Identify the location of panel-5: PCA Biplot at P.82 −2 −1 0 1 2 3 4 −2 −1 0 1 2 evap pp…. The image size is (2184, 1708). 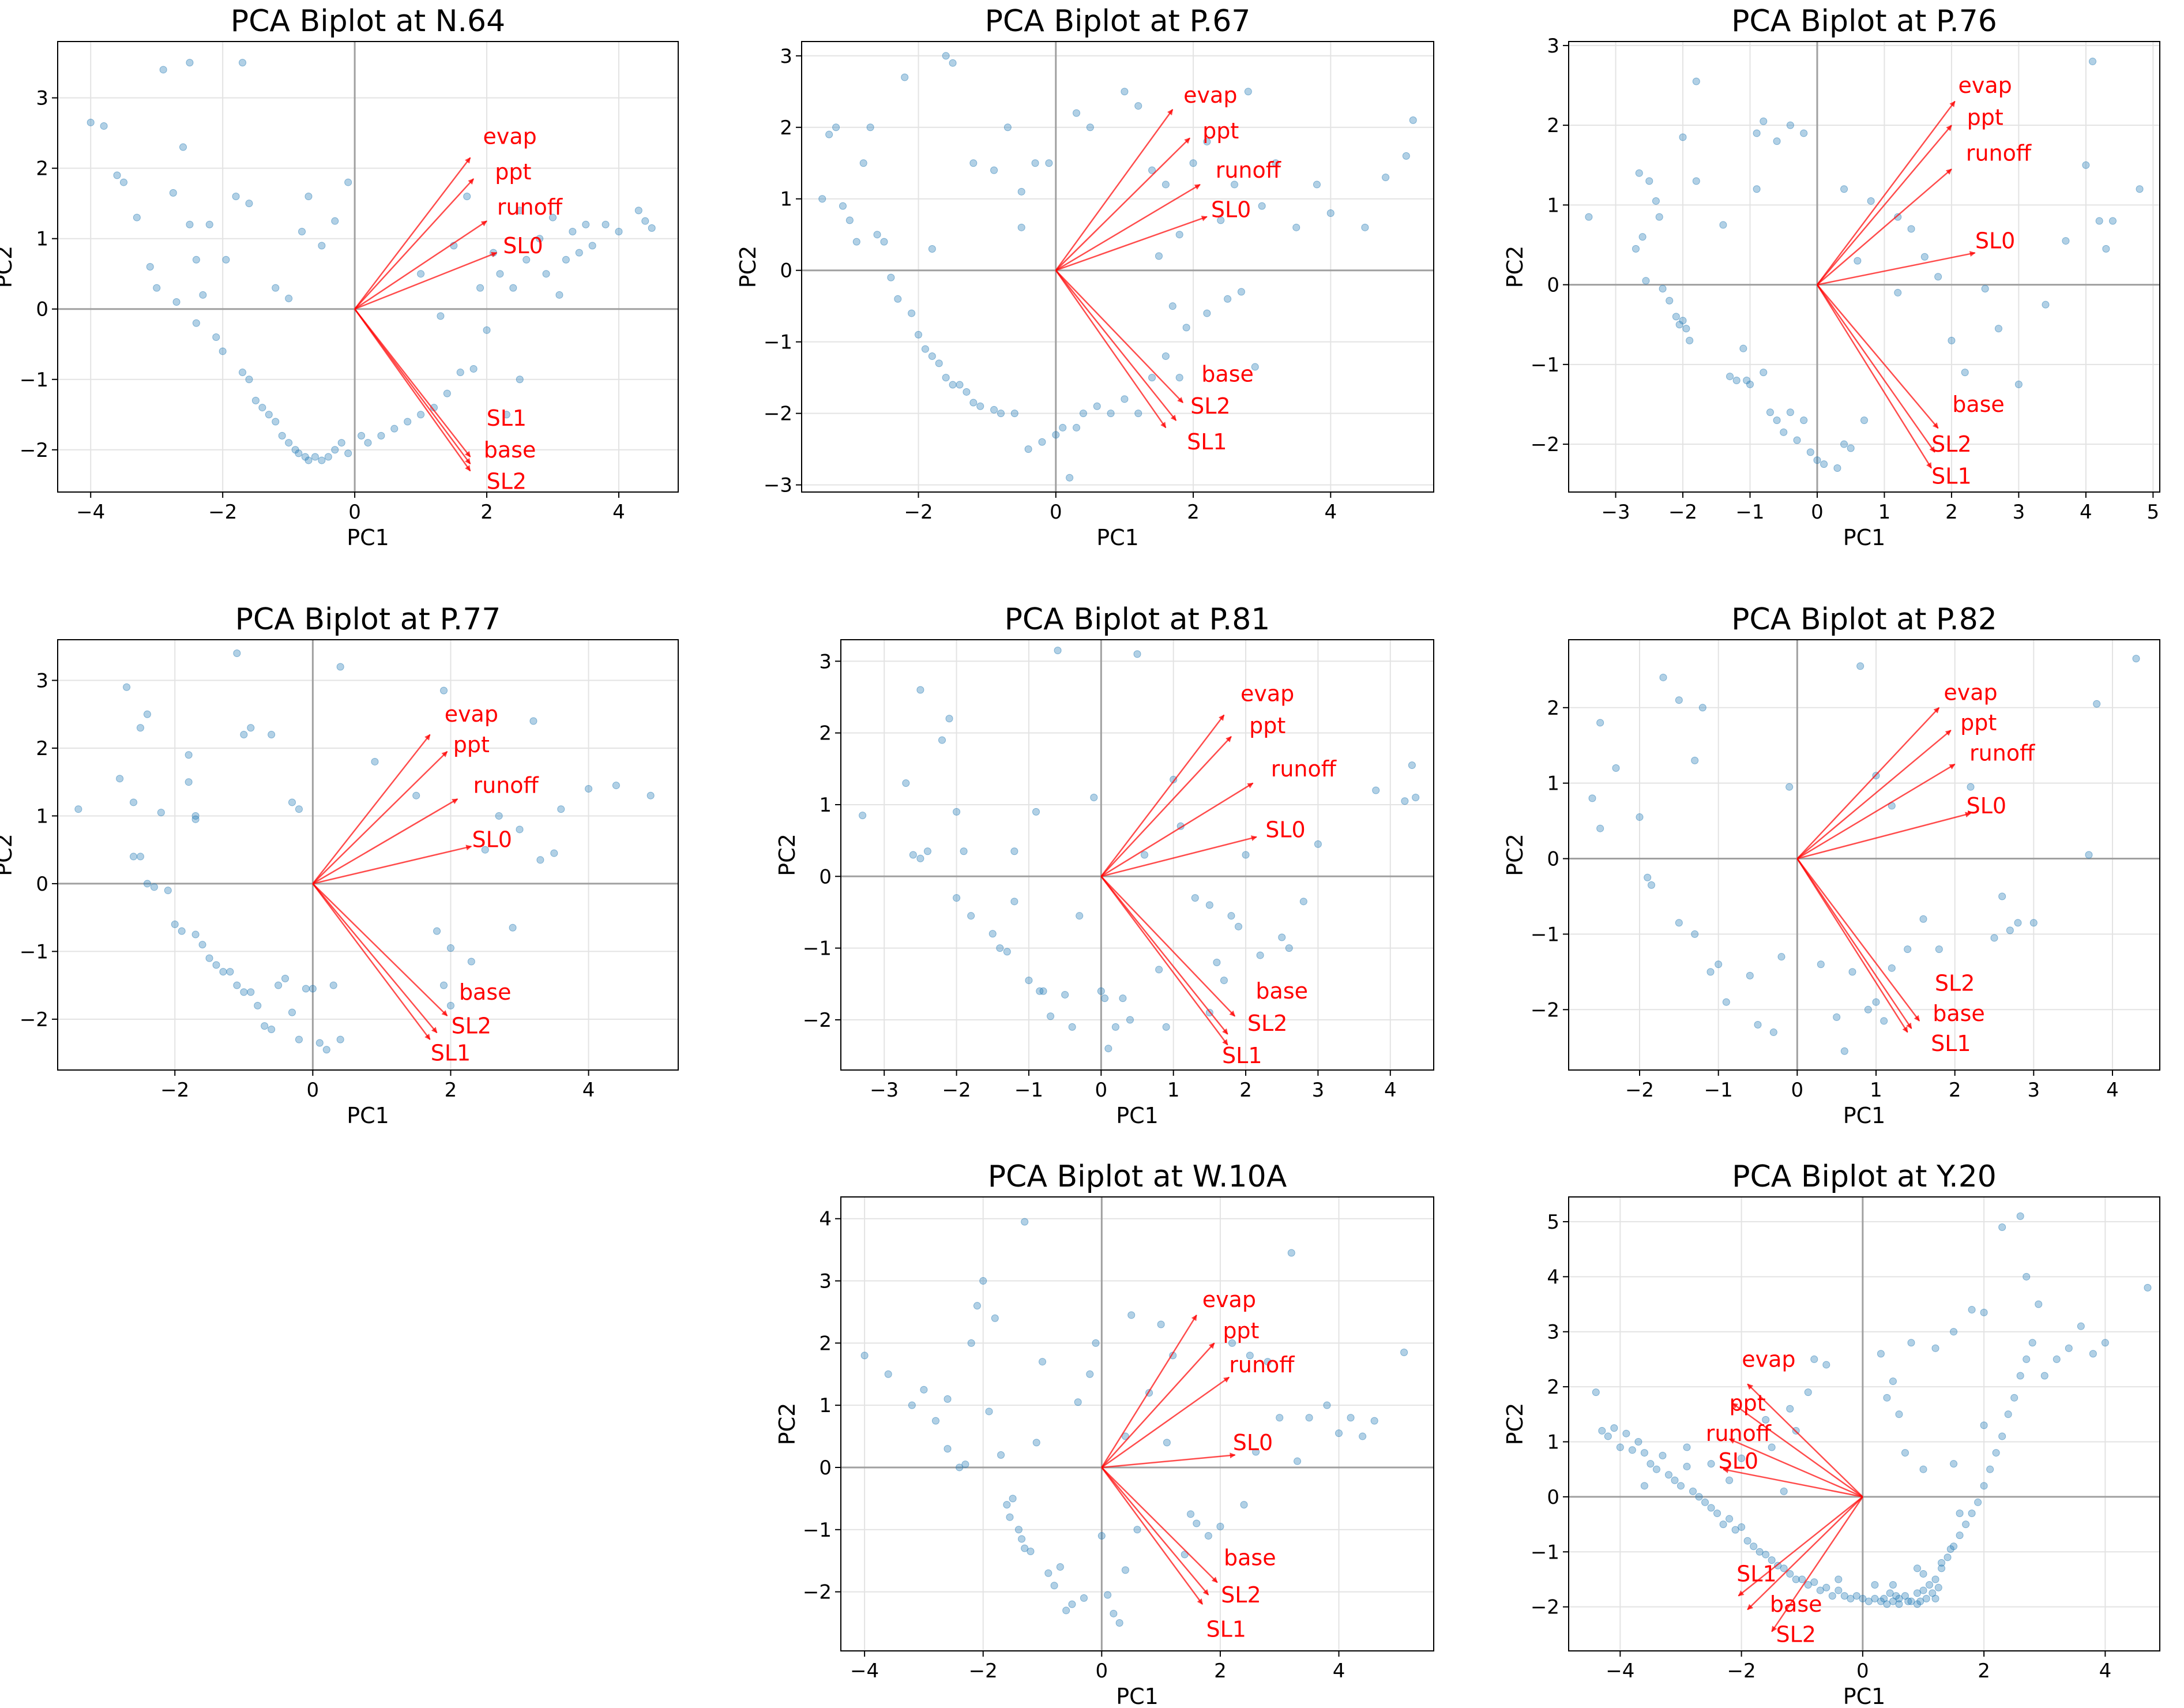
(1831, 865).